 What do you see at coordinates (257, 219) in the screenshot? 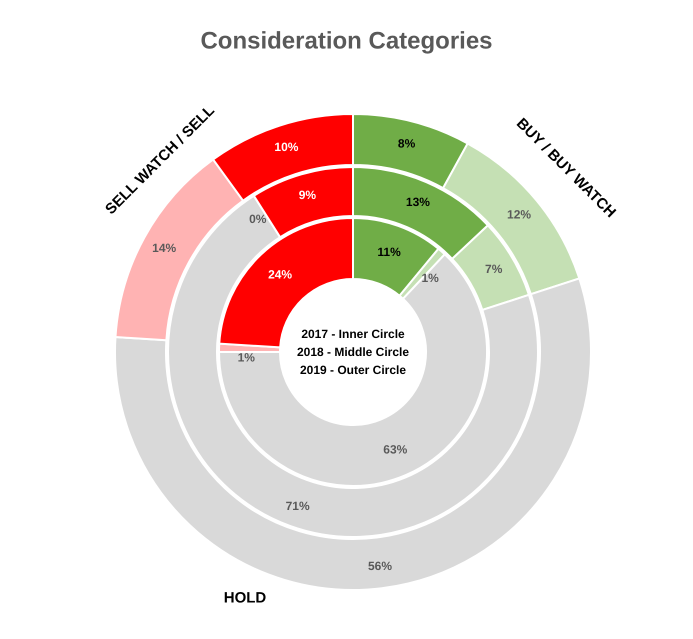
I see `text: 0%` at bounding box center [257, 219].